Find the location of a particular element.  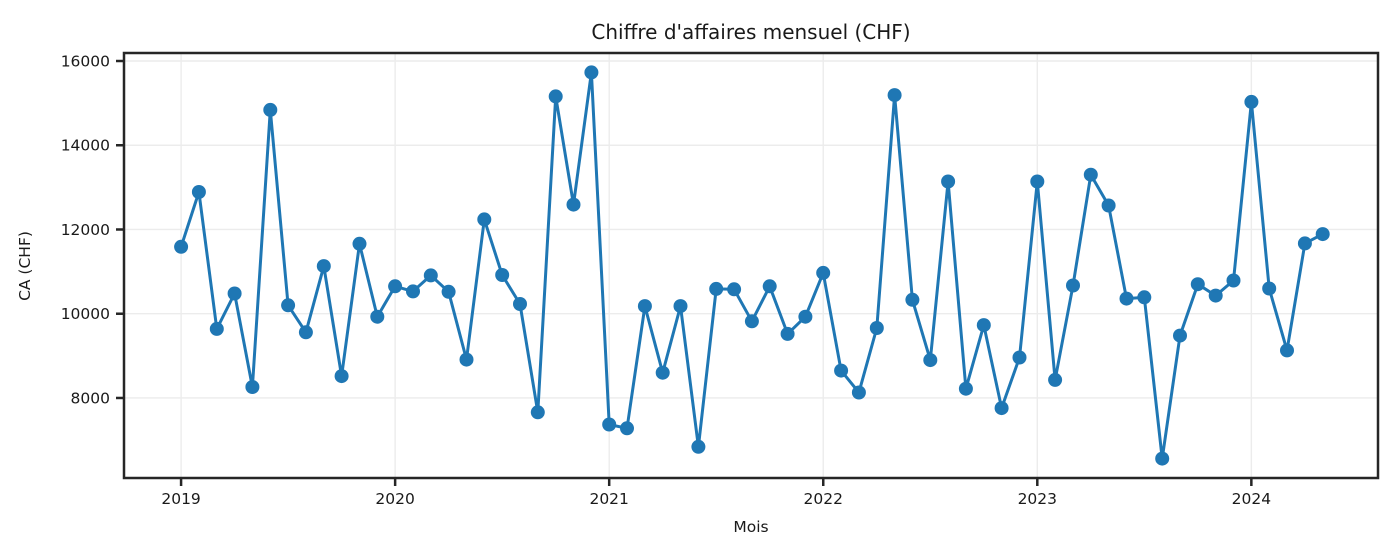

x-axis-label: Mois is located at coordinates (750, 527).